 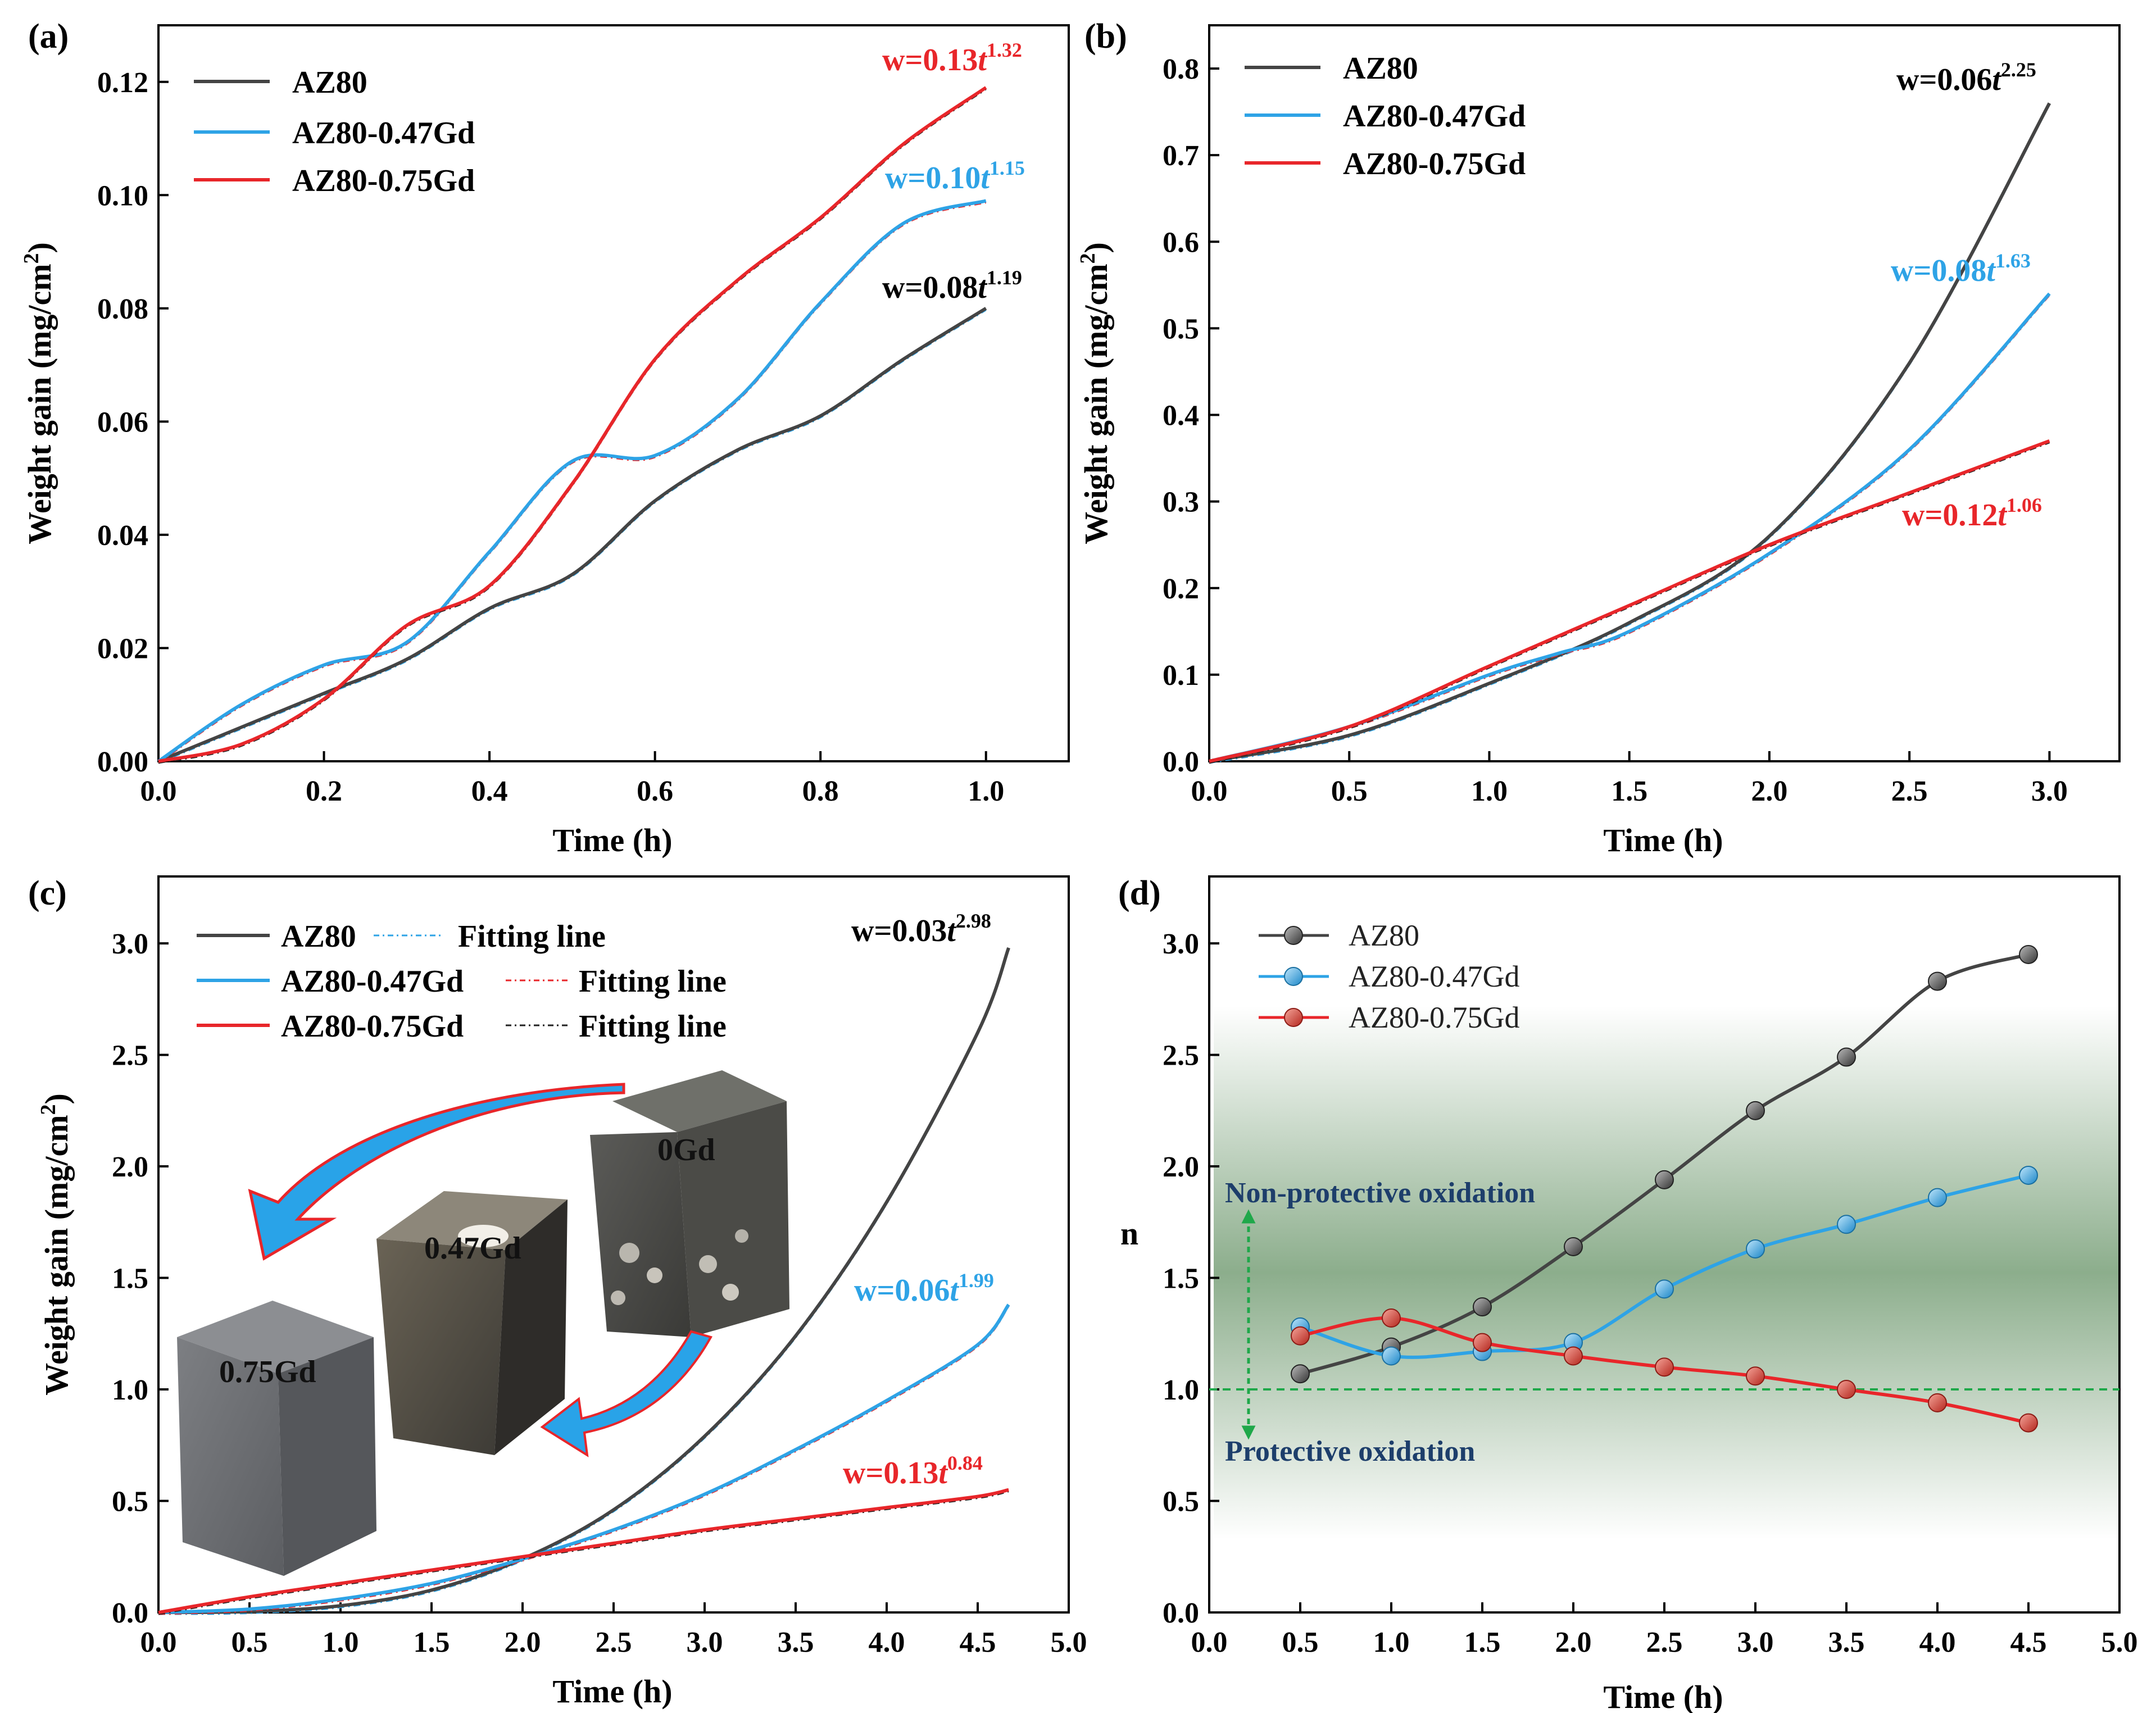 What do you see at coordinates (1181, 242) in the screenshot?
I see `panel-b-ytick-label: 0.6` at bounding box center [1181, 242].